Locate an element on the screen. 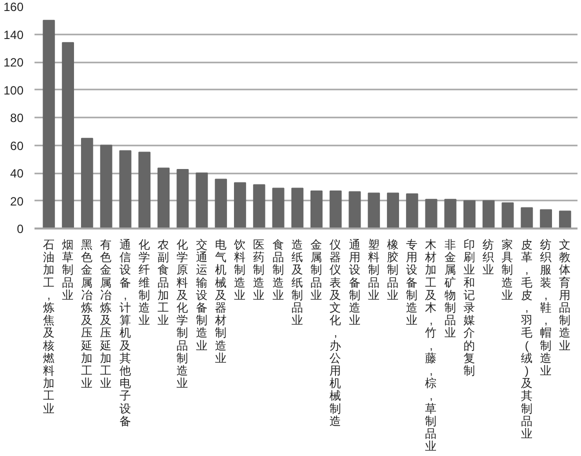  category-label: 有色金属冶炼及压延加工业 is located at coordinates (106, 315).